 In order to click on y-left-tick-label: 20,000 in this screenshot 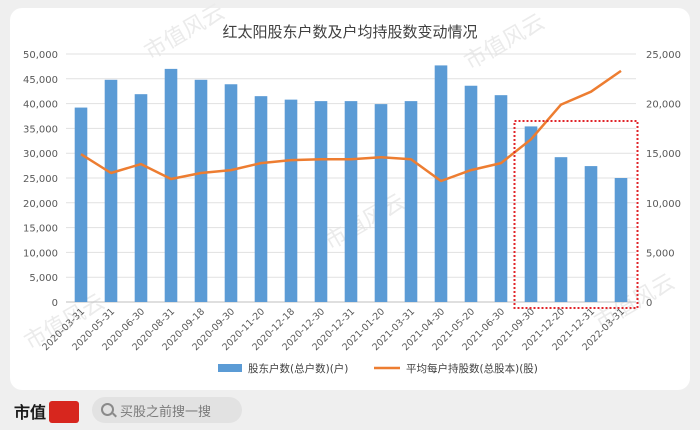, I will do `click(40, 204)`.